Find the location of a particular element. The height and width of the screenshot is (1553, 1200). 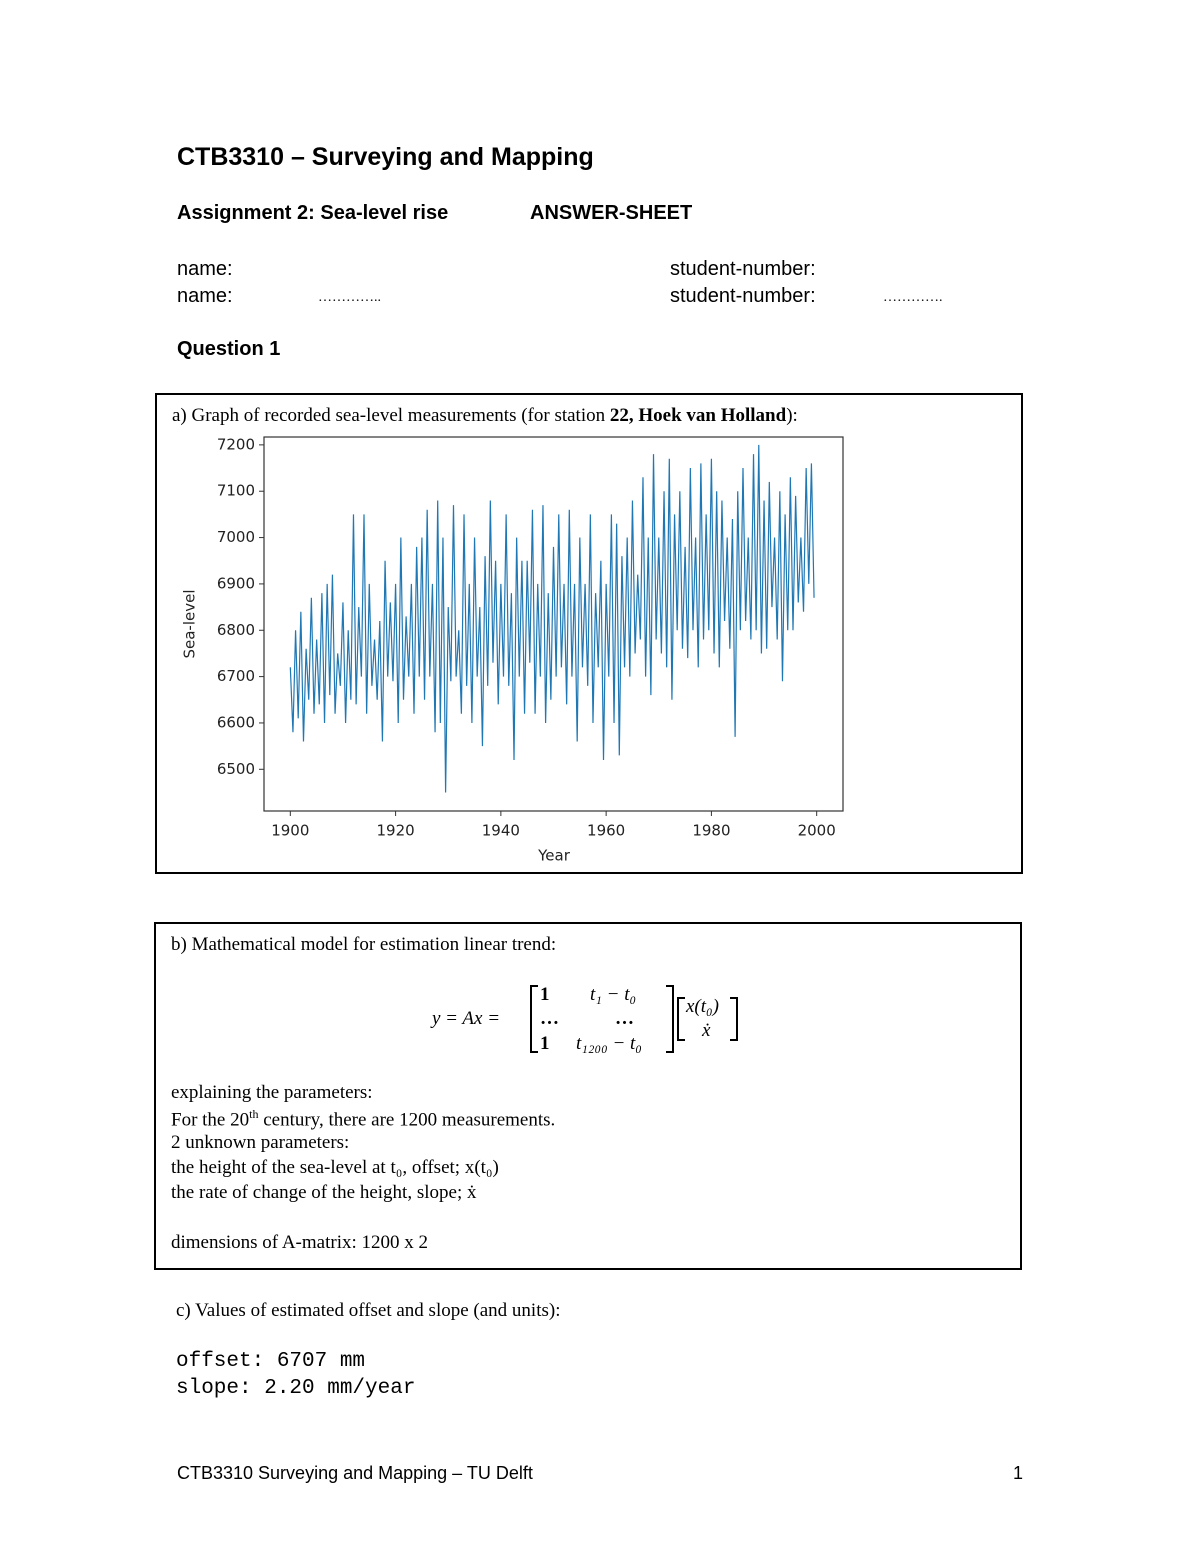

y-tick-label: 6600 is located at coordinates (236, 722).